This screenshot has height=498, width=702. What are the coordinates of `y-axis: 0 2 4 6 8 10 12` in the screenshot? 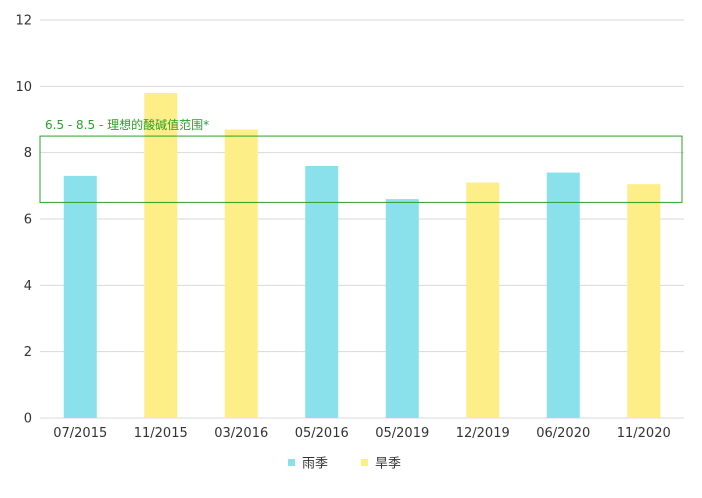 It's located at (23, 220).